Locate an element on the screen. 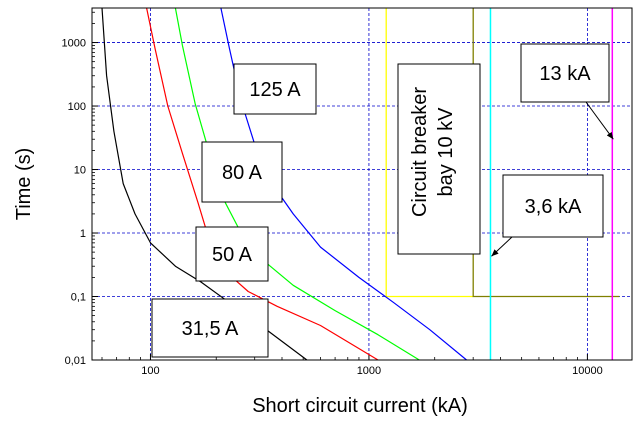  x-tick-label: 10000 is located at coordinates (587, 371).